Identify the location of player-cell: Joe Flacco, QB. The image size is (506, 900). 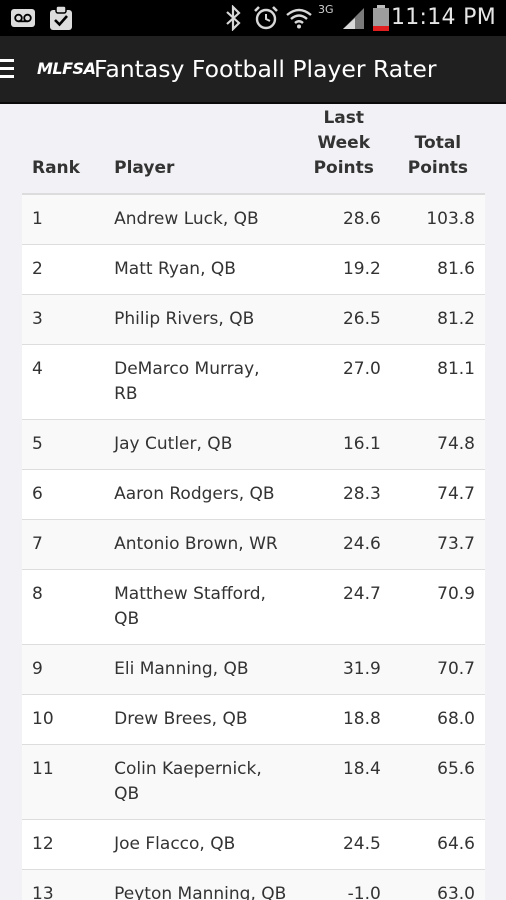
(200, 844).